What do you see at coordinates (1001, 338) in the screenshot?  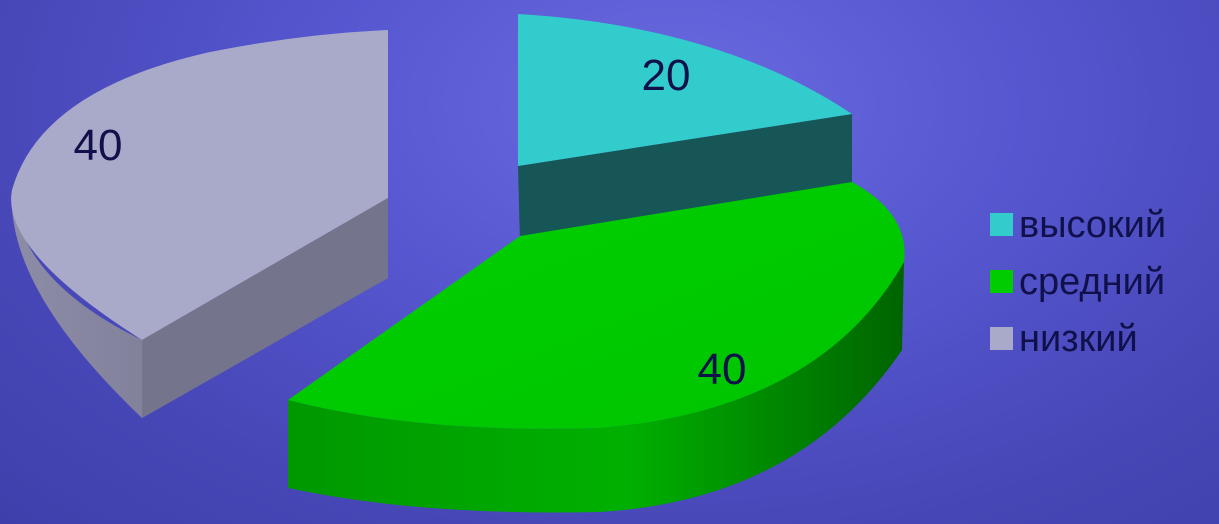 I see `legend-swatch-low` at bounding box center [1001, 338].